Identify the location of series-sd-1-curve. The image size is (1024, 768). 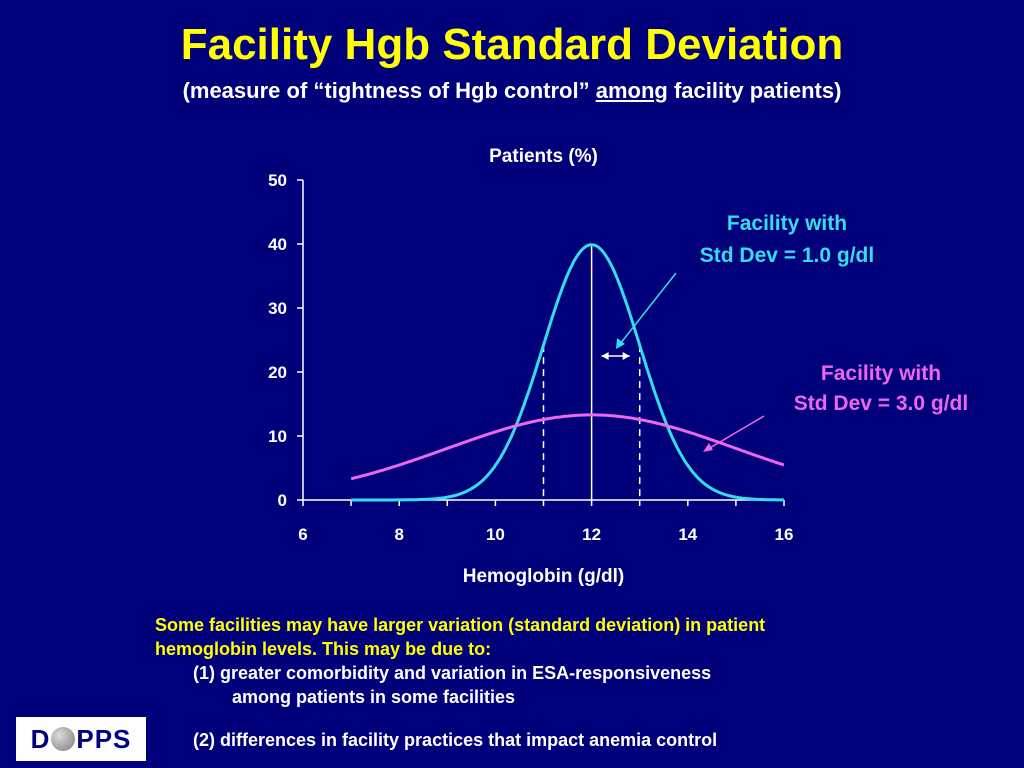
(567, 372).